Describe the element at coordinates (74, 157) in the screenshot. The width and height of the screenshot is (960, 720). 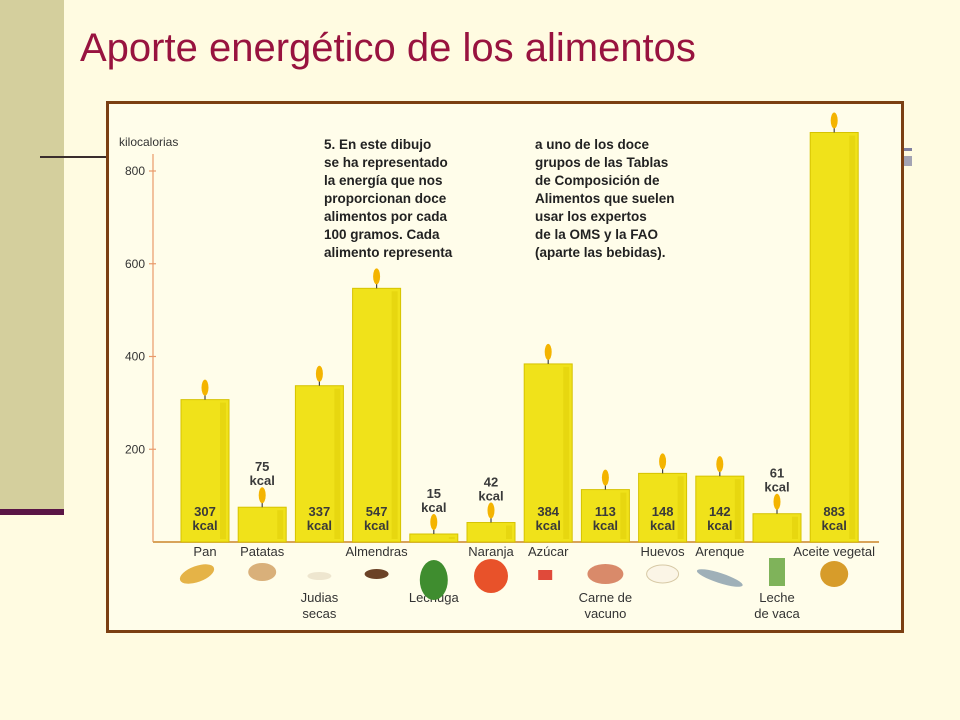
I see `title-rule-left` at that location.